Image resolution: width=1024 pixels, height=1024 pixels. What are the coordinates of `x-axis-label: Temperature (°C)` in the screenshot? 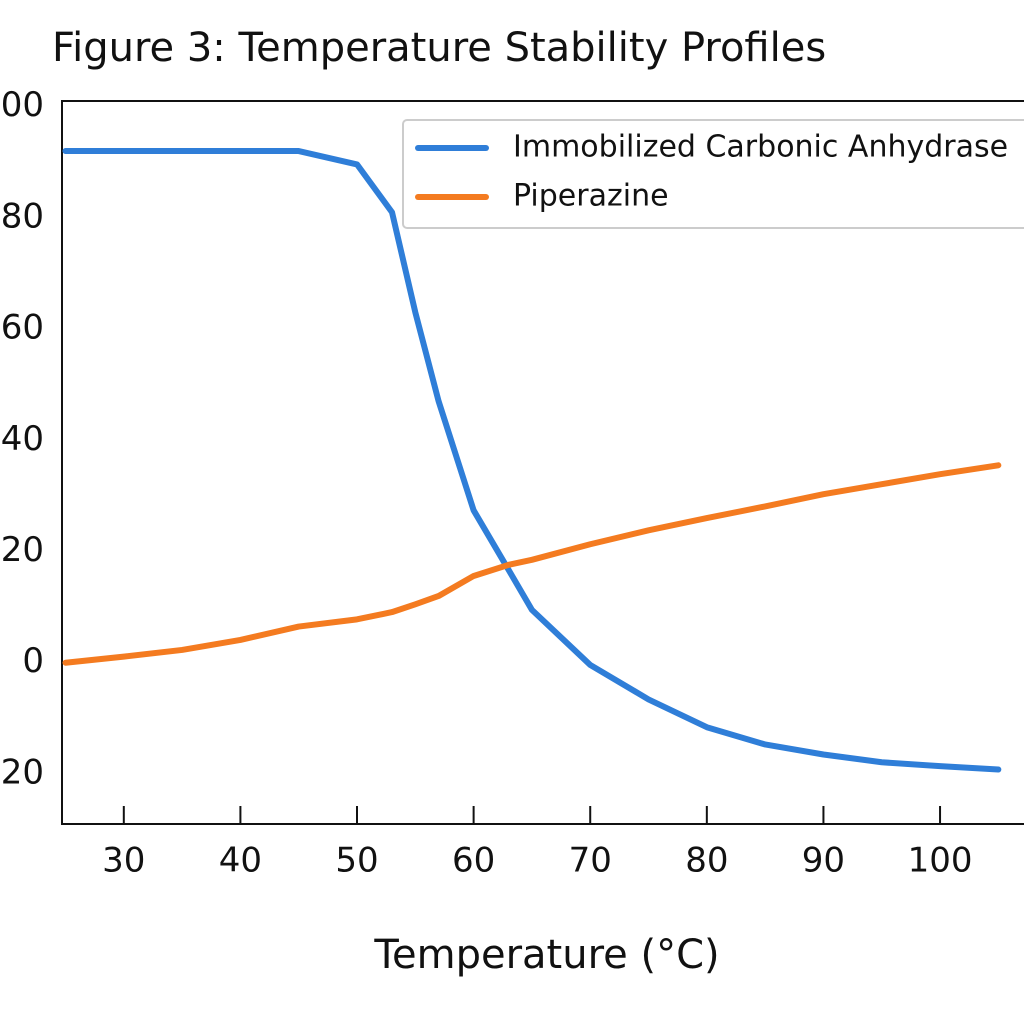 It's located at (546, 955).